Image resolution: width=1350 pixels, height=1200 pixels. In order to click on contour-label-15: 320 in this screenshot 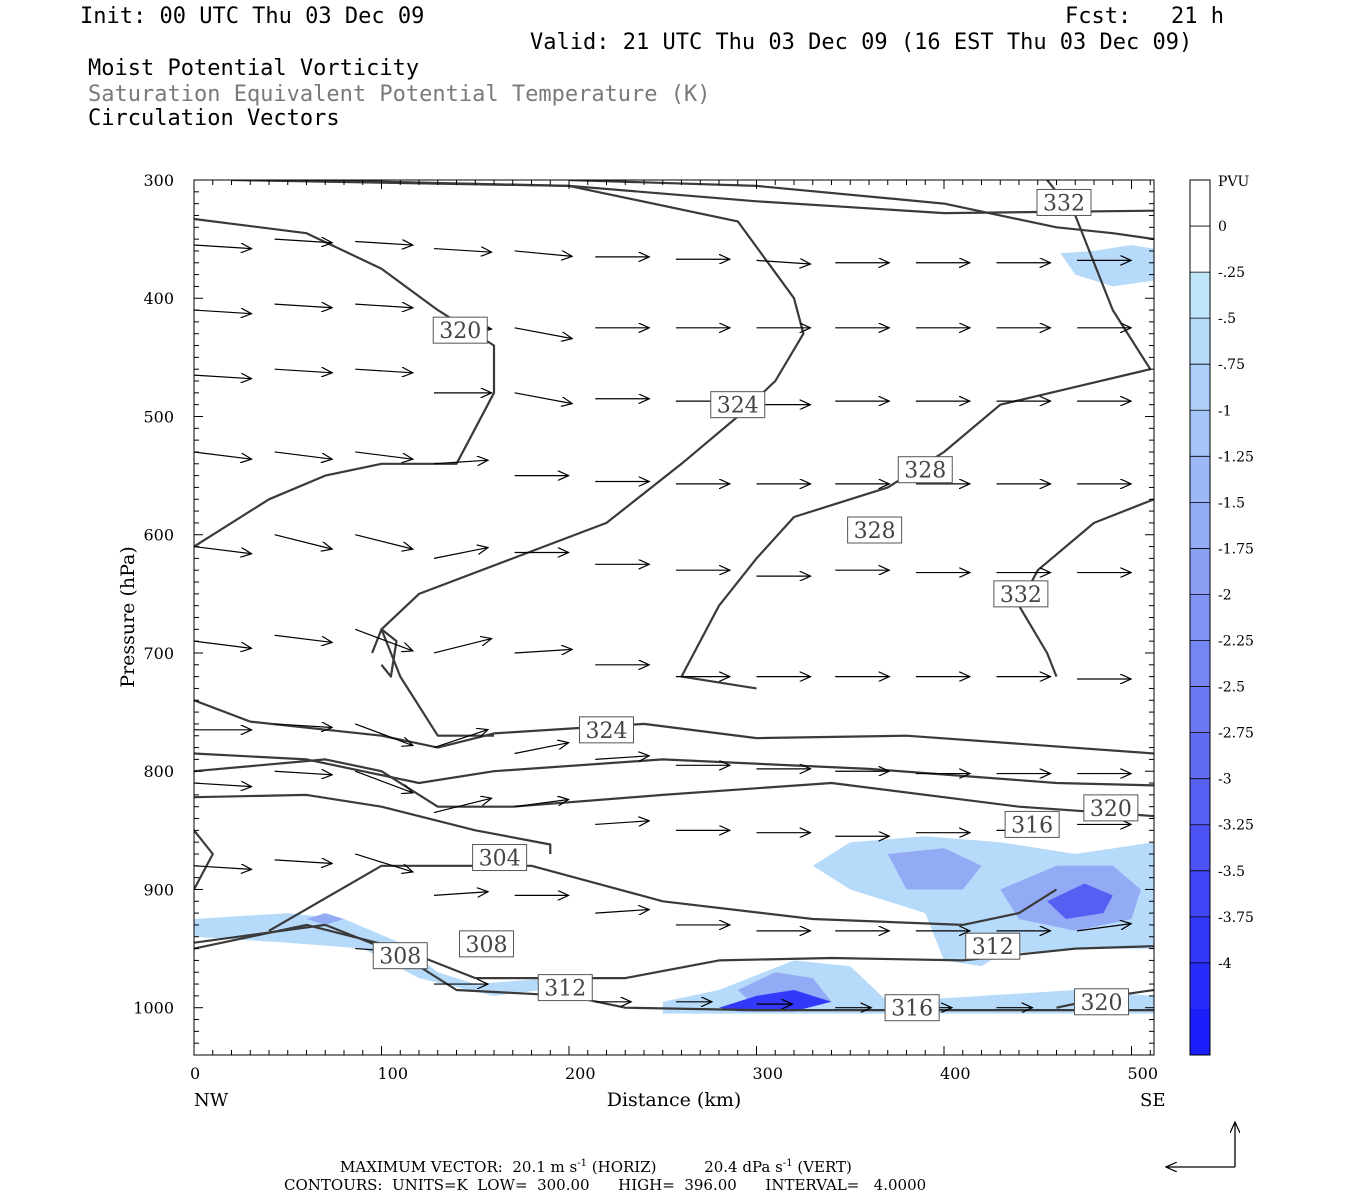, I will do `click(1101, 1002)`.